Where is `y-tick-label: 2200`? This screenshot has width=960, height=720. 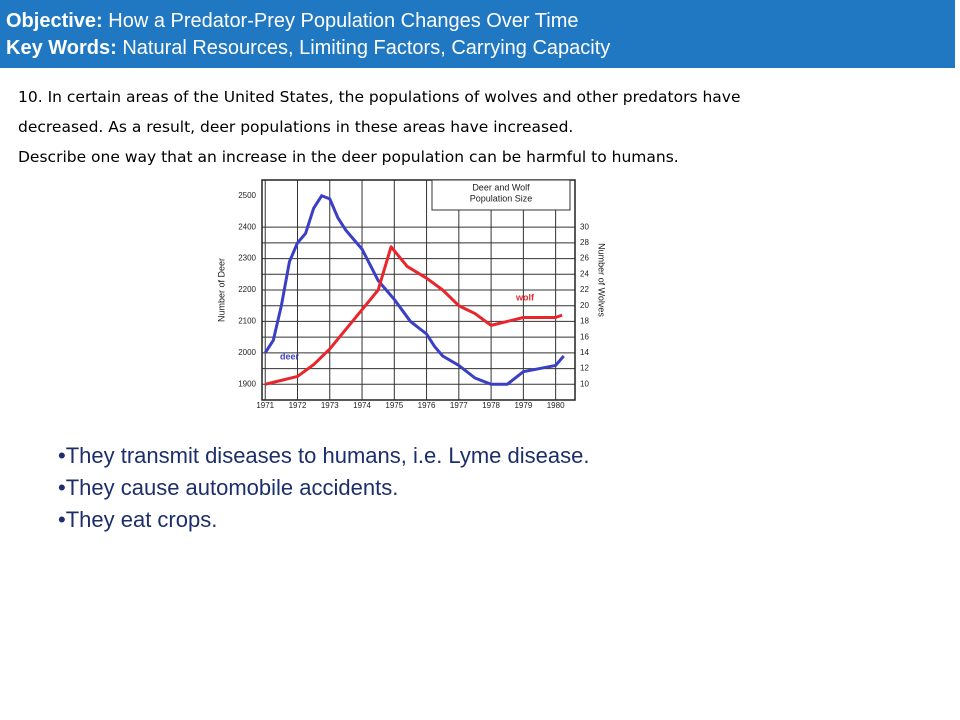 y-tick-label: 2200 is located at coordinates (247, 289).